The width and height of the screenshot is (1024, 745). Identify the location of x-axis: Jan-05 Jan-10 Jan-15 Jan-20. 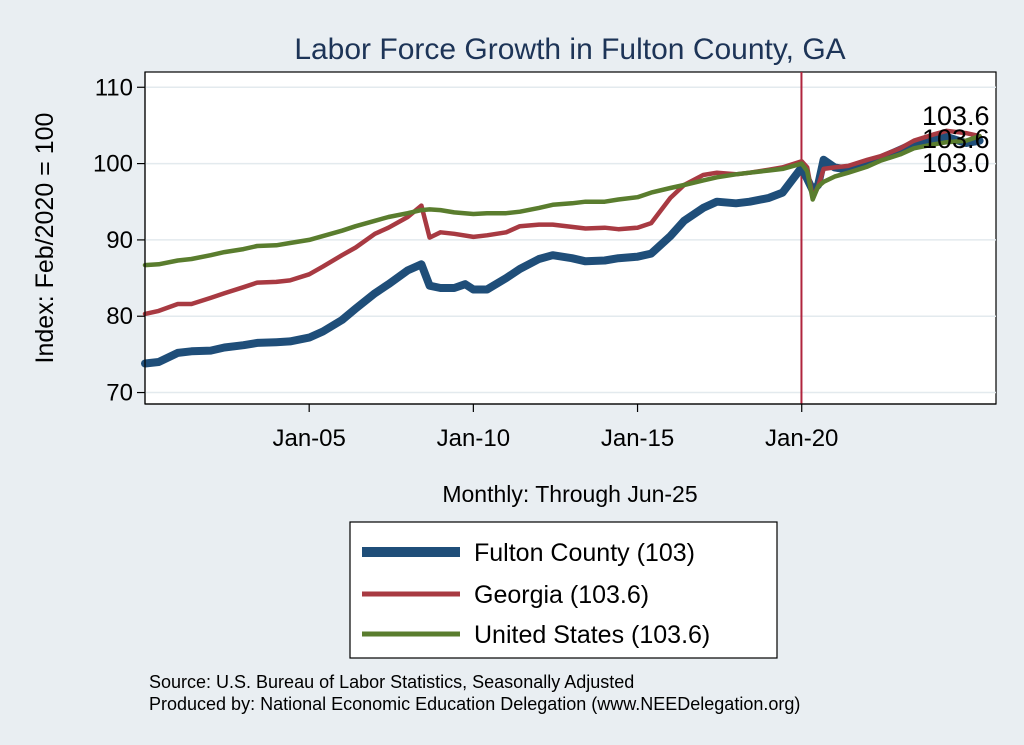
(570, 427).